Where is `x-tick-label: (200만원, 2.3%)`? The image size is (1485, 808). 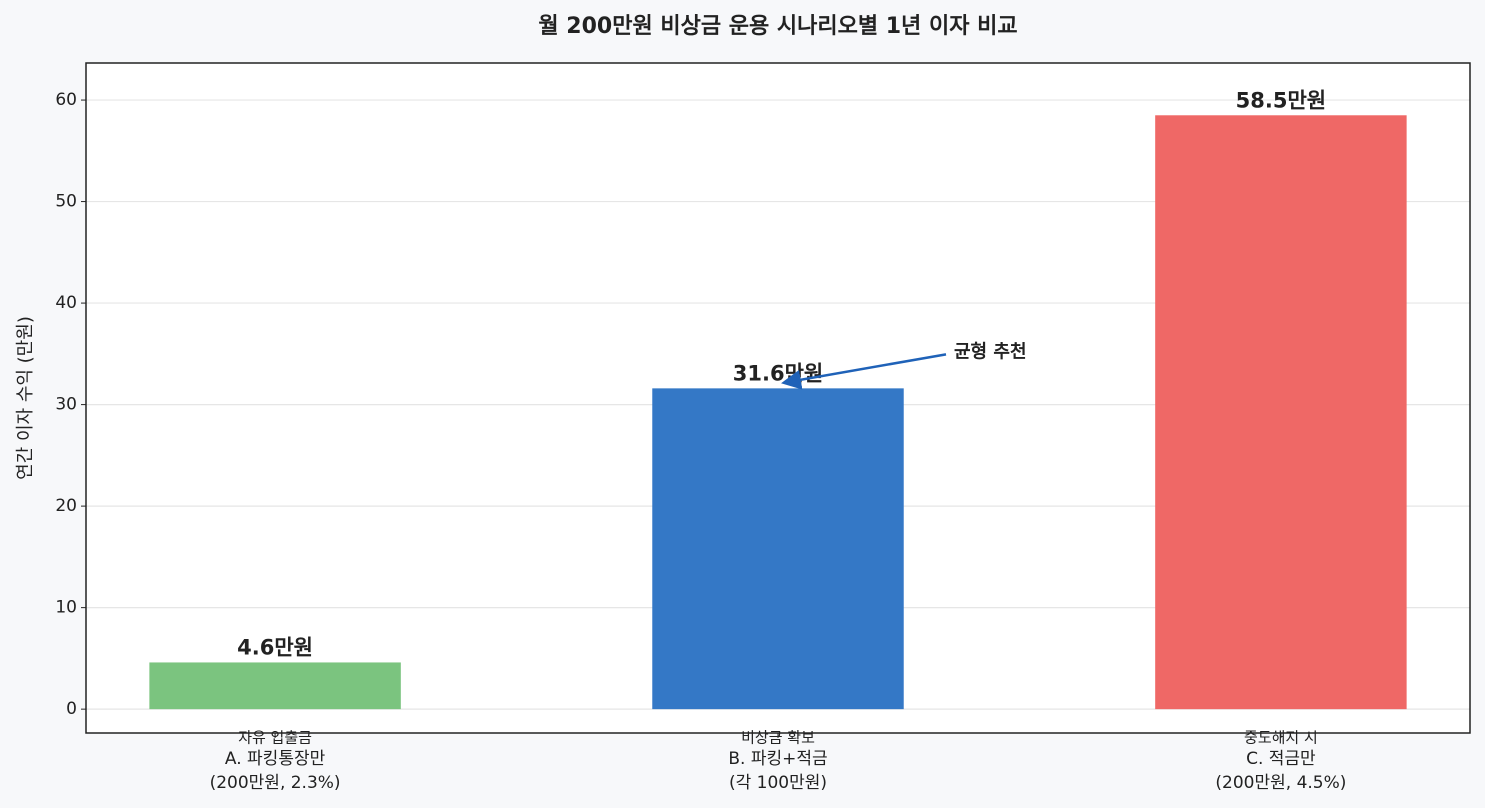
x-tick-label: (200만원, 2.3%) is located at coordinates (275, 783).